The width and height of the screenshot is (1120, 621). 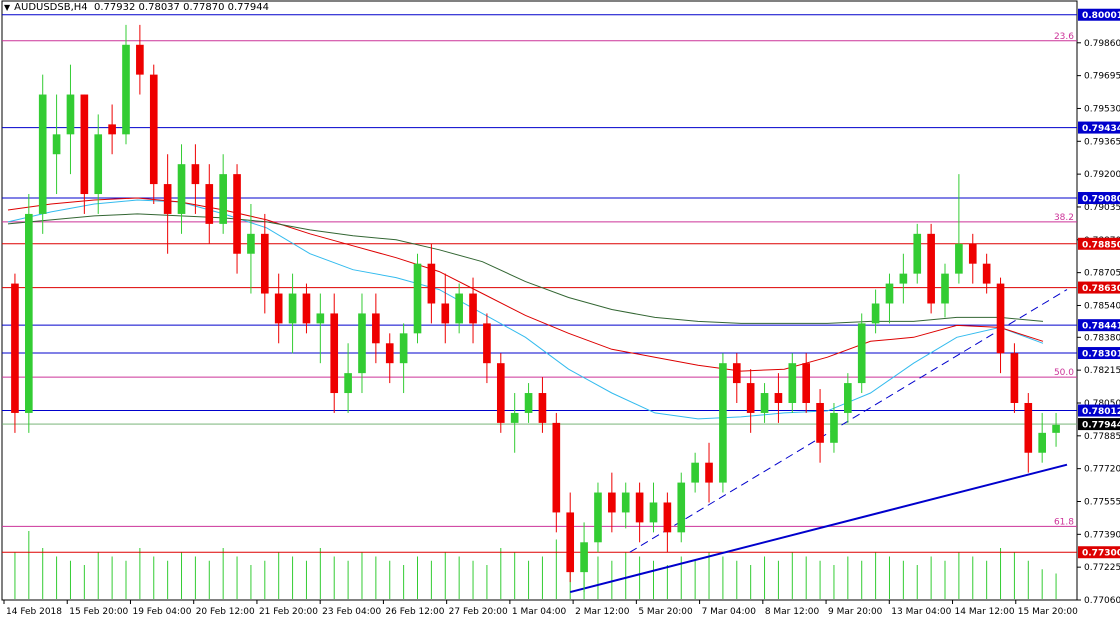 What do you see at coordinates (729, 612) in the screenshot?
I see `time-tick-label: 7 Mar 04:00` at bounding box center [729, 612].